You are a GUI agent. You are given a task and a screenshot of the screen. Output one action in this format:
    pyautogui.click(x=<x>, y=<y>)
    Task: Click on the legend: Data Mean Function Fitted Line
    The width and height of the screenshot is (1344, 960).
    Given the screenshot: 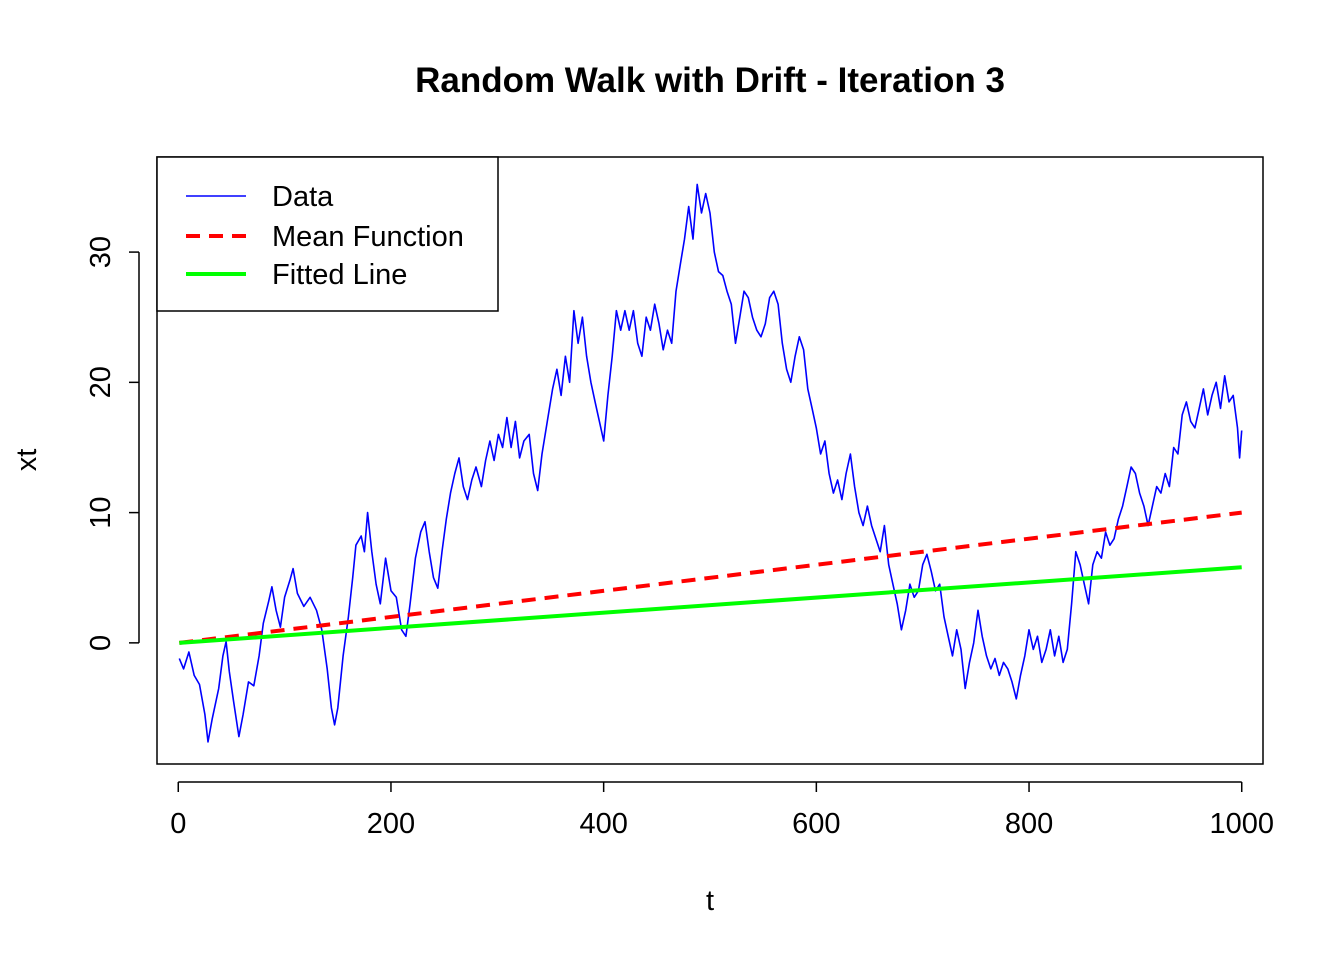 What is the action you would take?
    pyautogui.click(x=327, y=234)
    